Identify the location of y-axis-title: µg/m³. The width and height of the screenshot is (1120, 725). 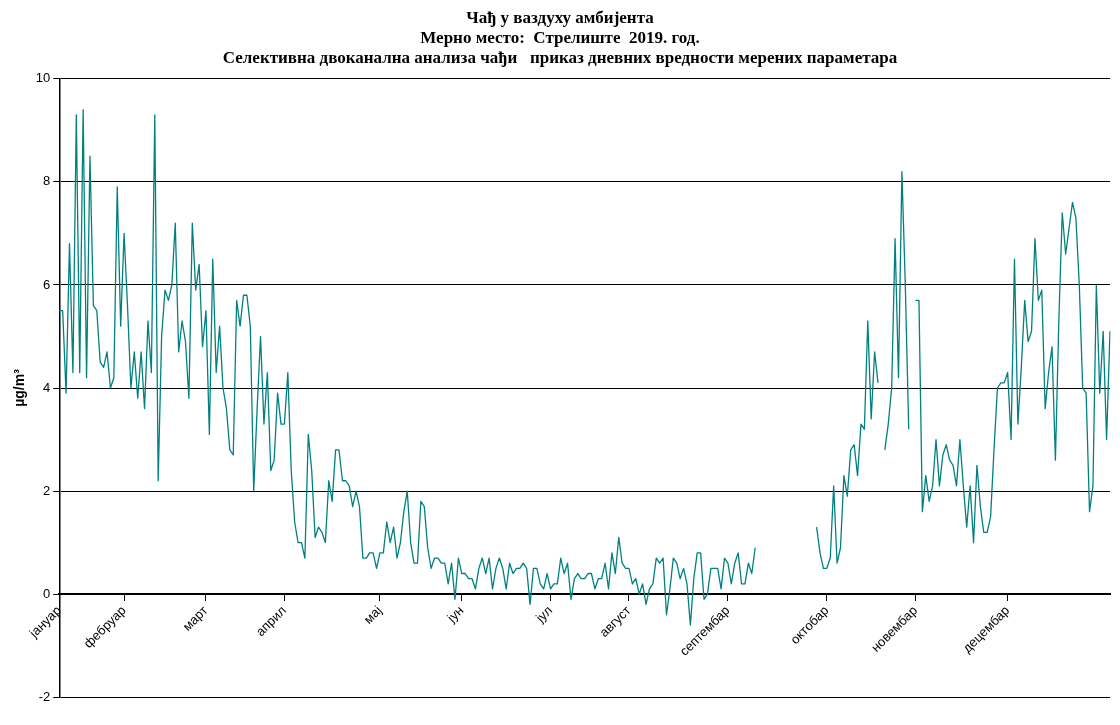
(19, 387).